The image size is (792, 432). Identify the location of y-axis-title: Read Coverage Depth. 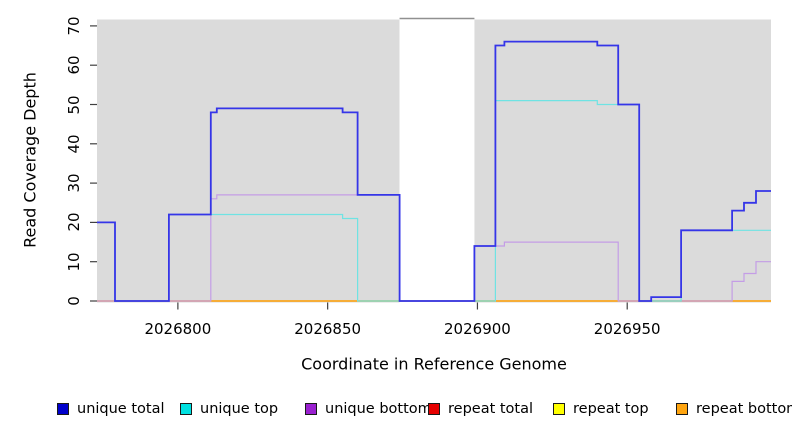
(30, 160).